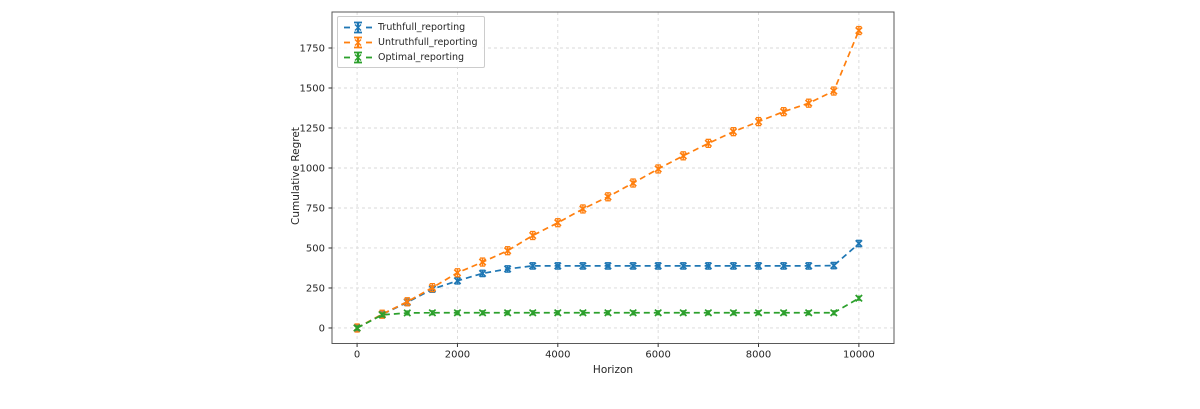  I want to click on y-tick-label: 1250, so click(312, 128).